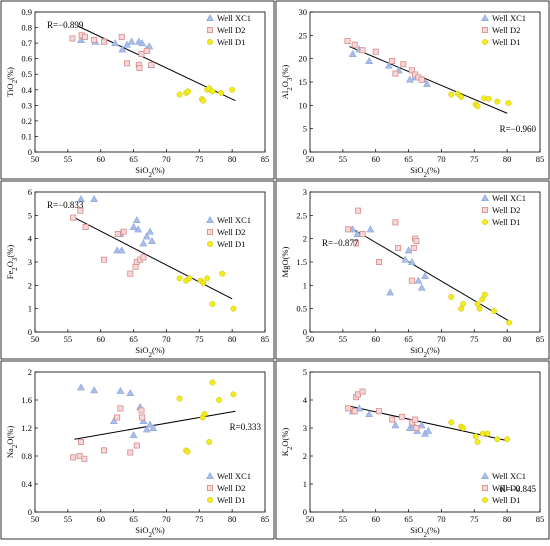  What do you see at coordinates (26, 136) in the screenshot?
I see `y-tick-label: 0.1` at bounding box center [26, 136].